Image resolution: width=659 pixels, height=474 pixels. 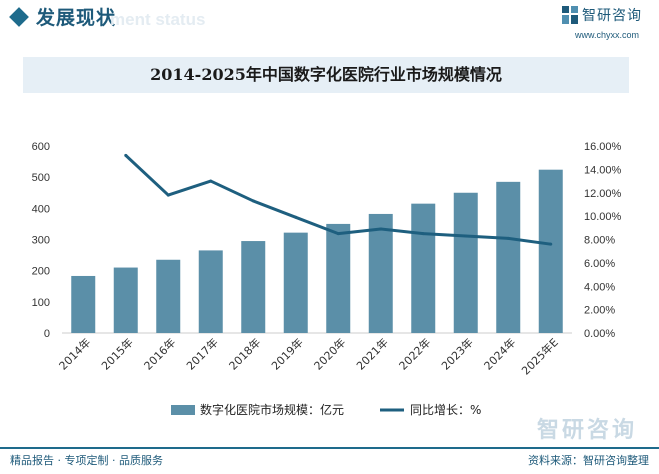 What do you see at coordinates (603, 217) in the screenshot?
I see `y-right-tick-label: 10.00%` at bounding box center [603, 217].